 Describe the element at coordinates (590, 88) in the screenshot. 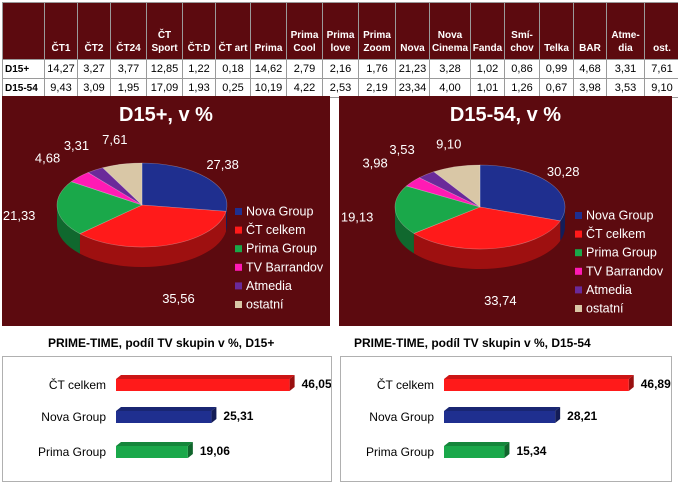

I see `table-cell: 3,98` at that location.